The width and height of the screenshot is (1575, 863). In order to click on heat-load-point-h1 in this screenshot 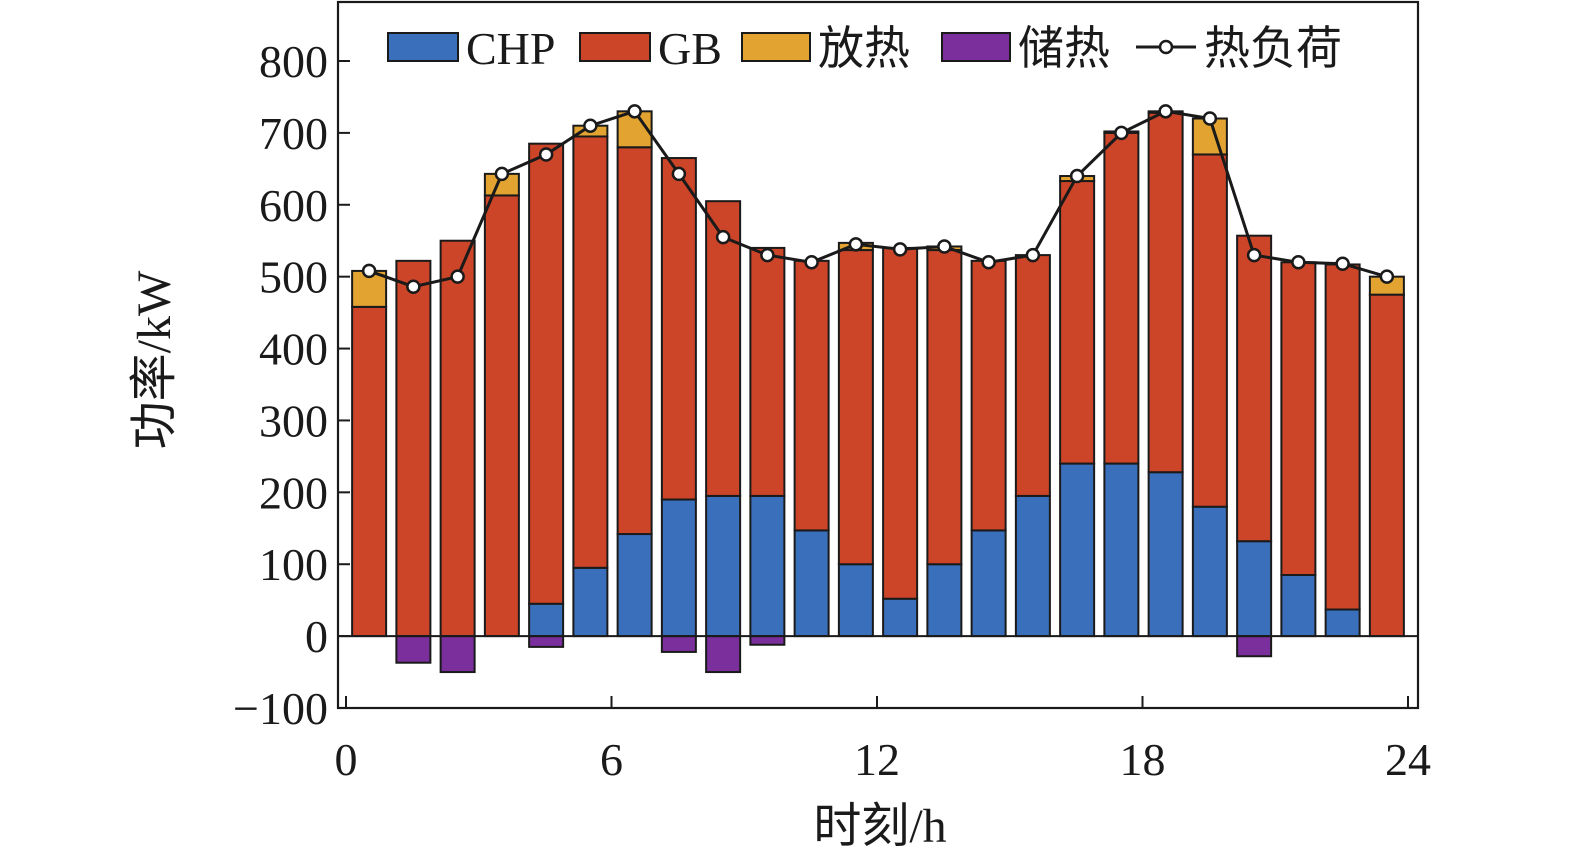, I will do `click(369, 271)`.